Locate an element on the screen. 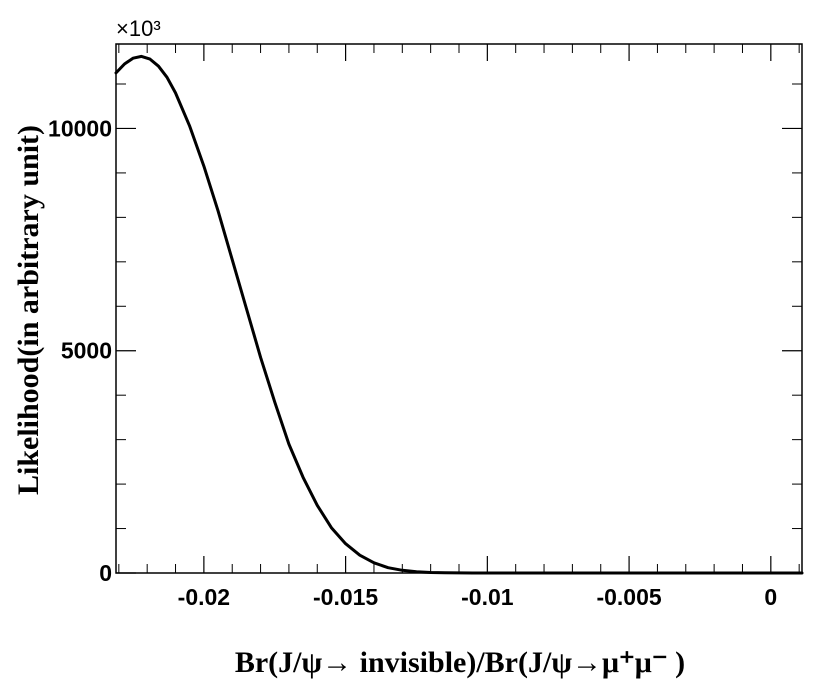  y-multiplier-label: ×10³ is located at coordinates (138, 28).